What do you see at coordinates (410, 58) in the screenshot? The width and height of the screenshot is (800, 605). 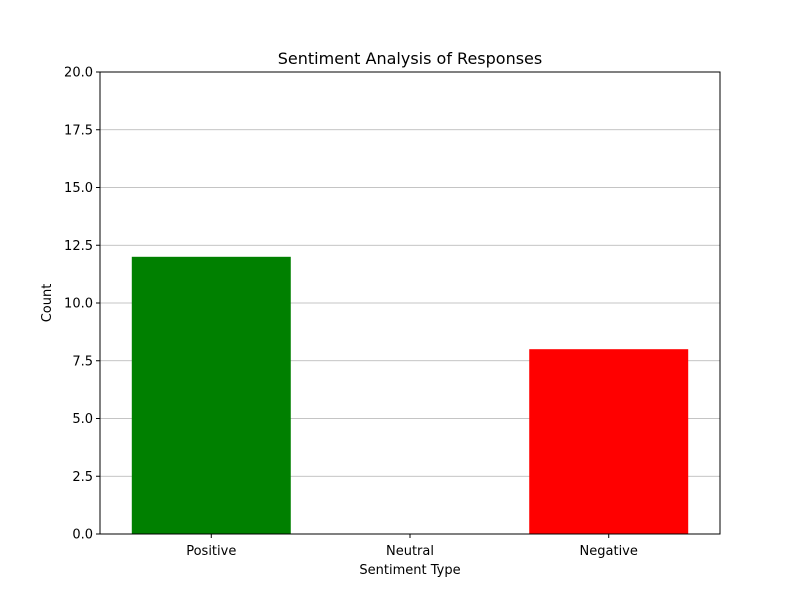 I see `chart-title: Sentiment Analysis of Responses` at bounding box center [410, 58].